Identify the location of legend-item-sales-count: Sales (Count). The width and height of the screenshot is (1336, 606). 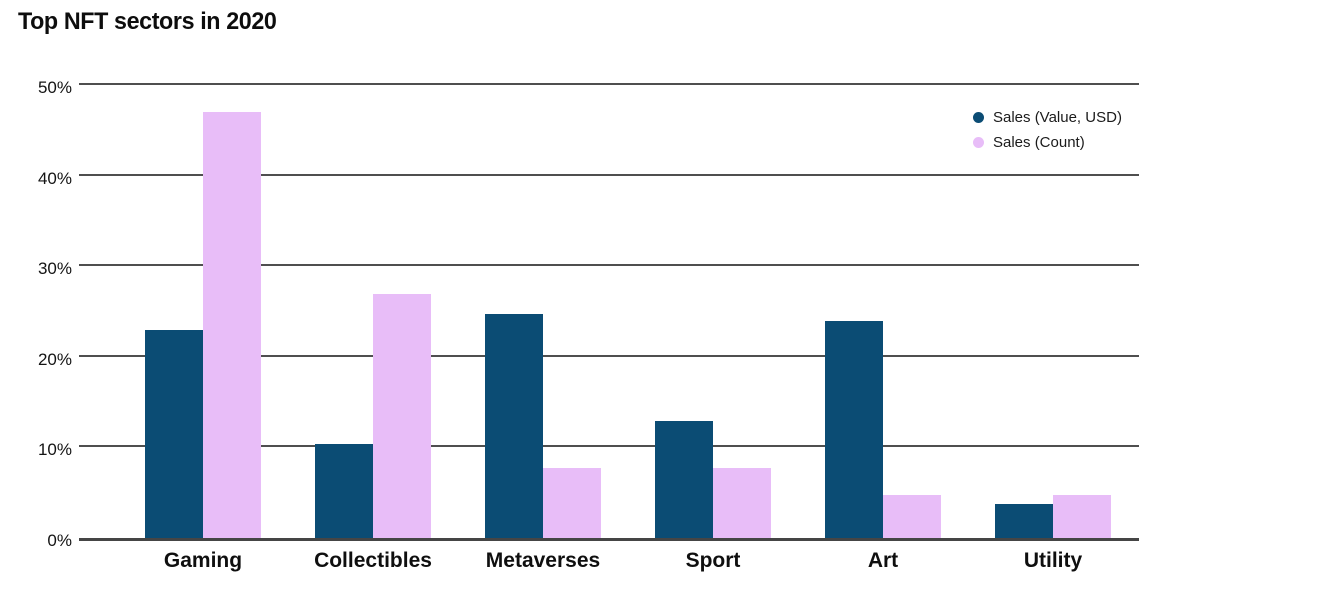
(1047, 142).